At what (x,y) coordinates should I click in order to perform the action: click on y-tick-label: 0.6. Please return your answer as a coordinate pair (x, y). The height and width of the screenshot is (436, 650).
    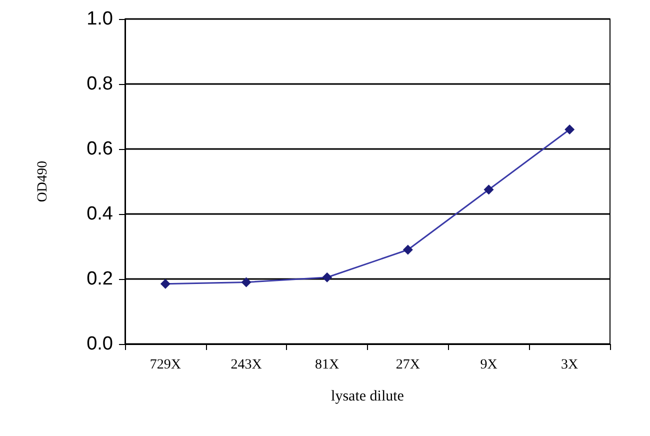
    Looking at the image, I should click on (99, 149).